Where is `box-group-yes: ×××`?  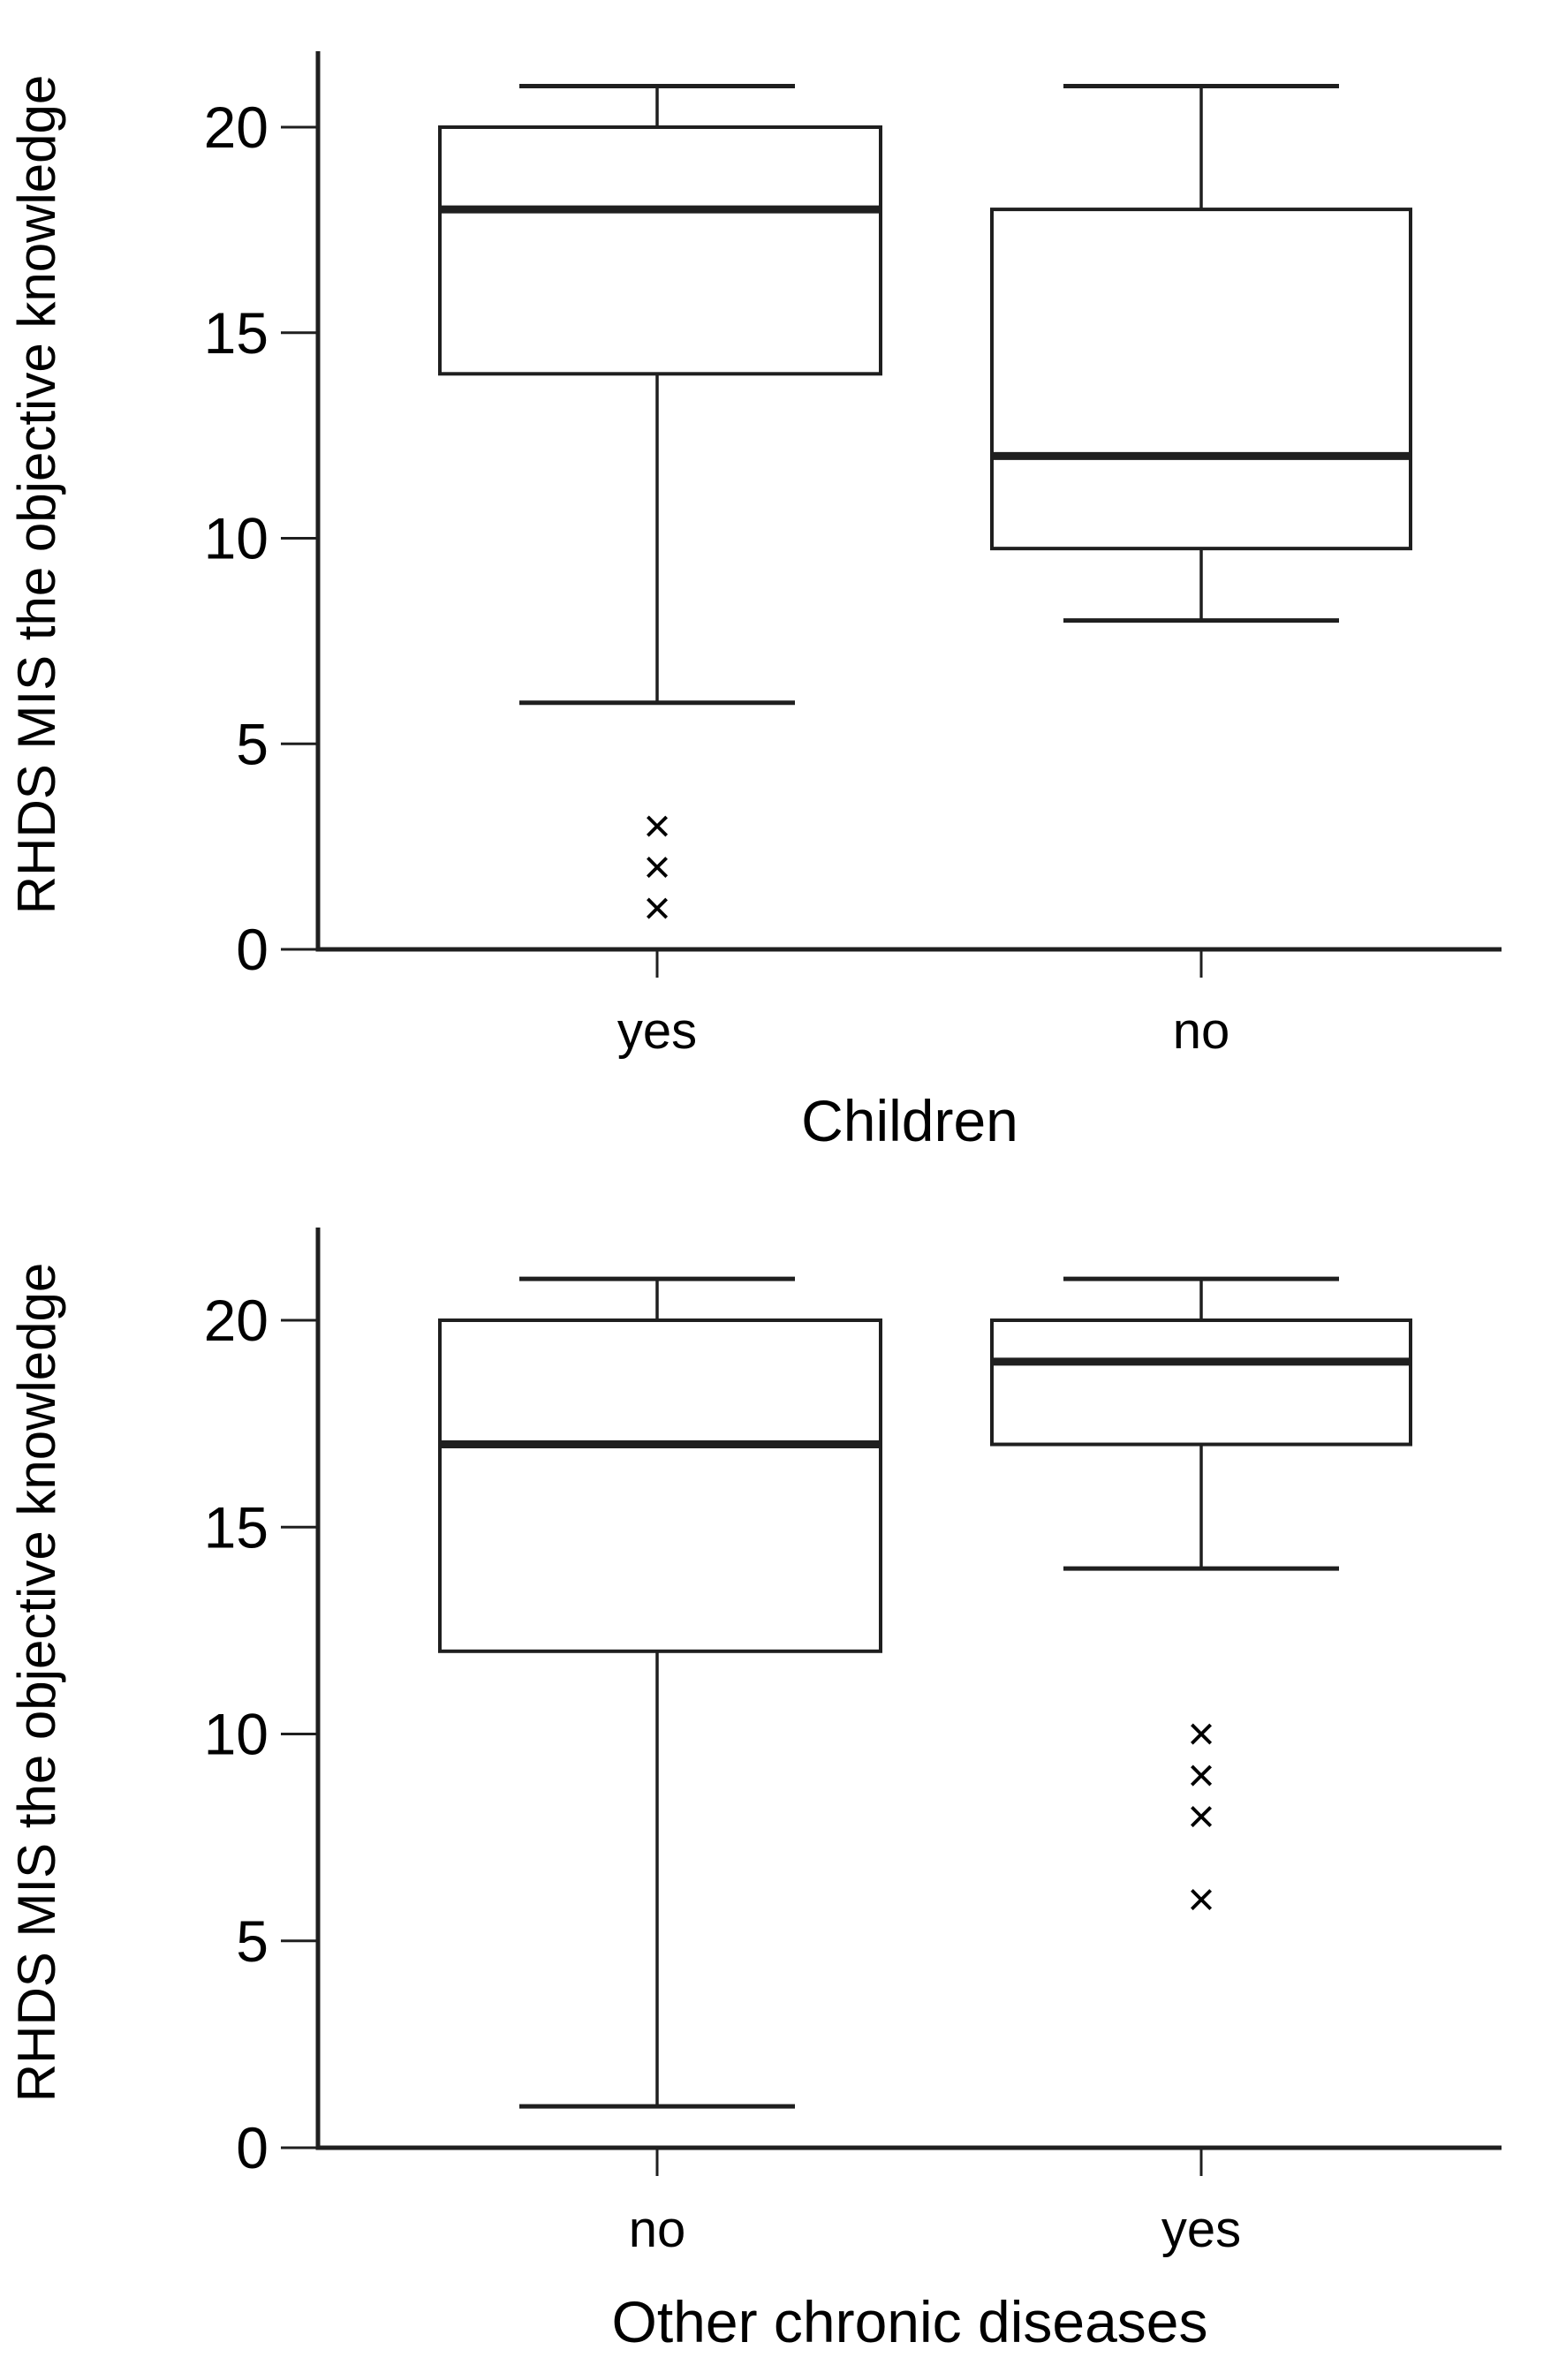 box-group-yes: ××× is located at coordinates (660, 508).